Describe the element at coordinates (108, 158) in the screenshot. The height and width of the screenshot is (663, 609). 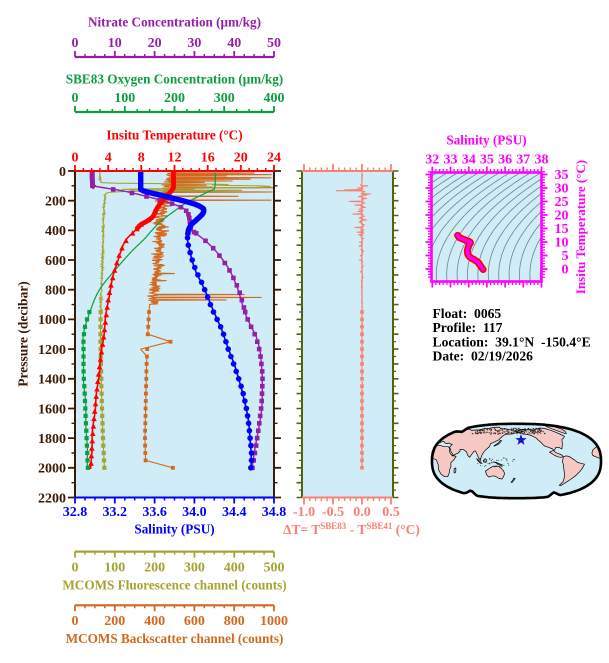
I see `svg-text: 4` at that location.